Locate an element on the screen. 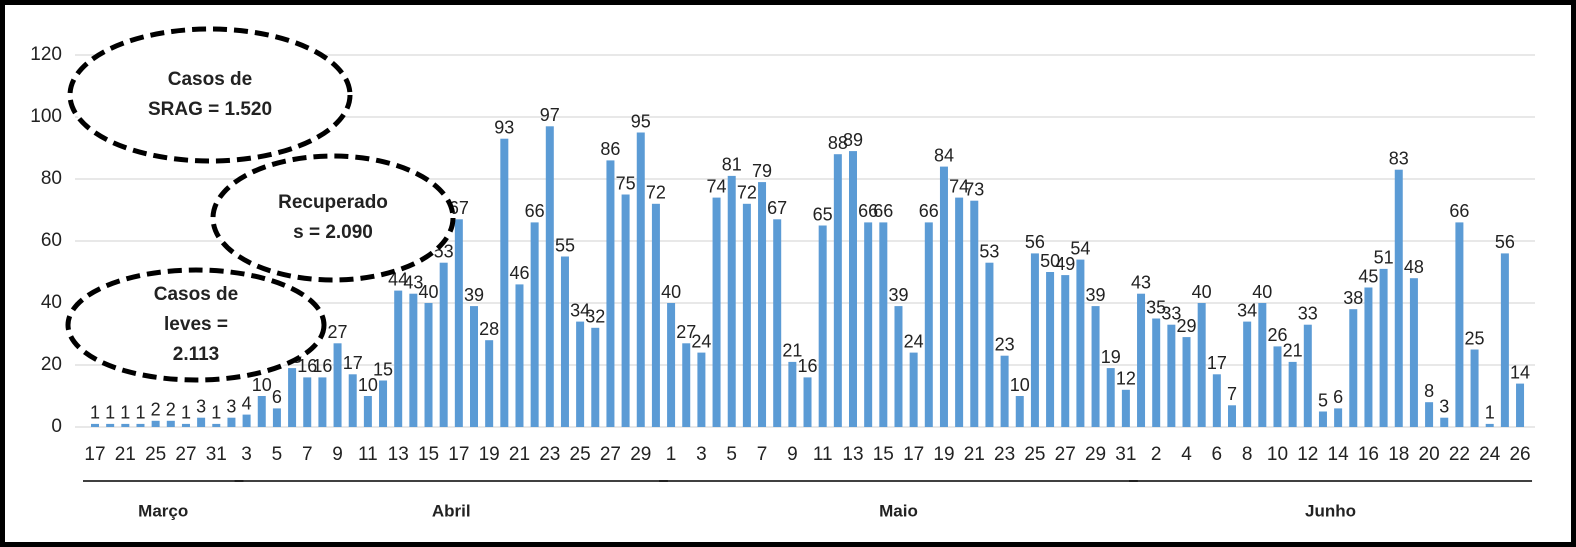  group-label: Maio is located at coordinates (898, 510).